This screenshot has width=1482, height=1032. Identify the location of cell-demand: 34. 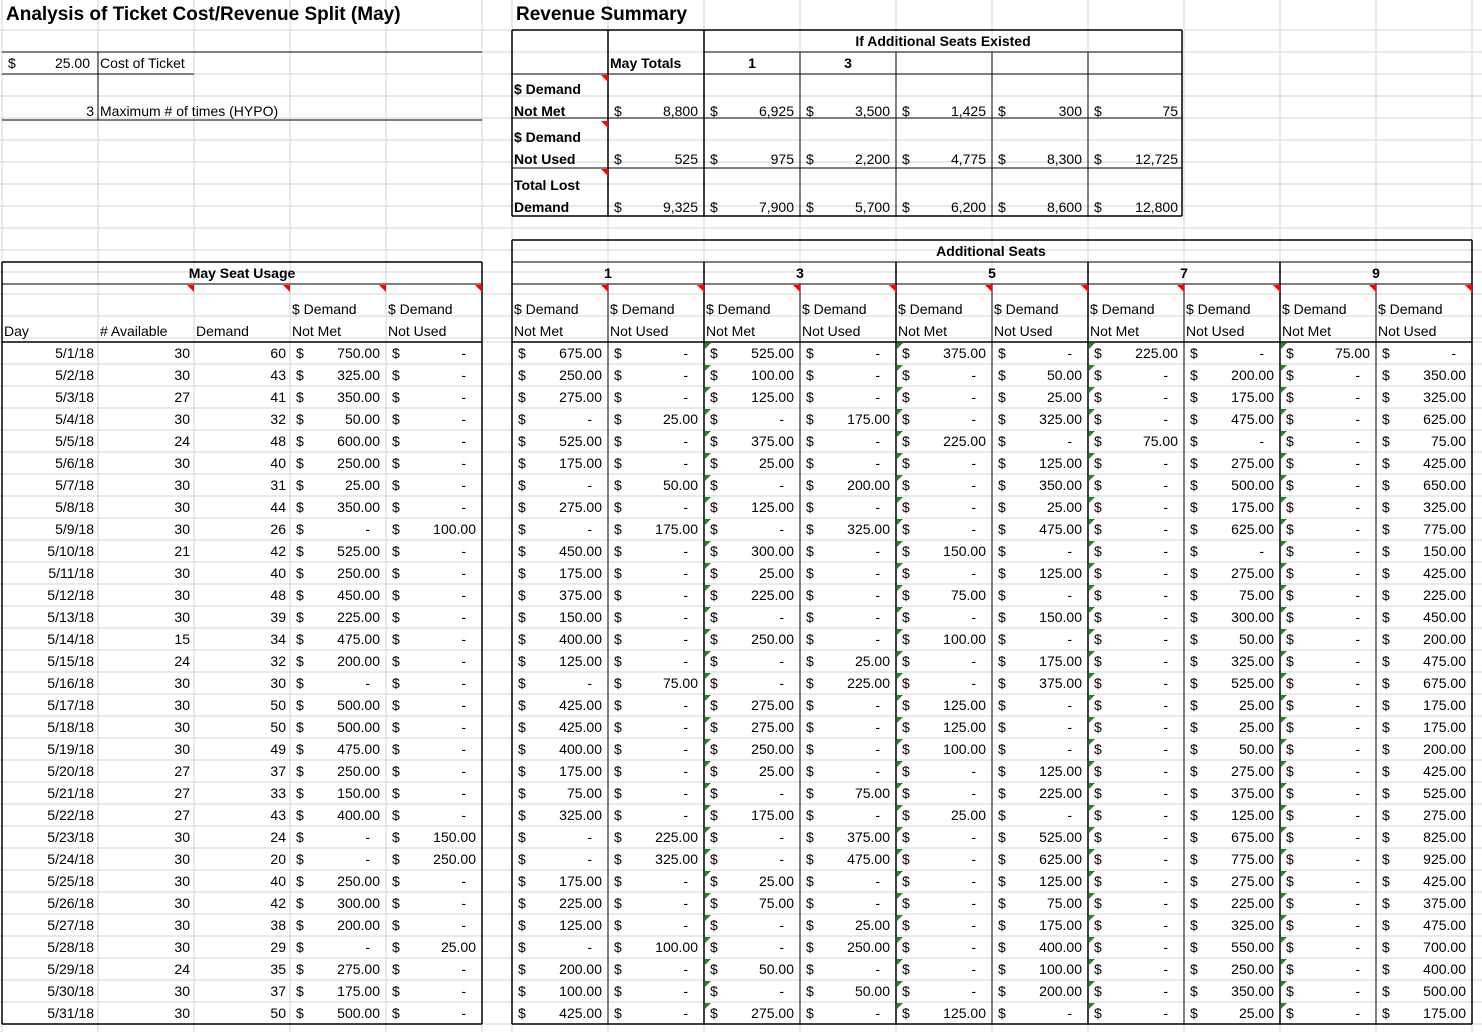
(278, 639).